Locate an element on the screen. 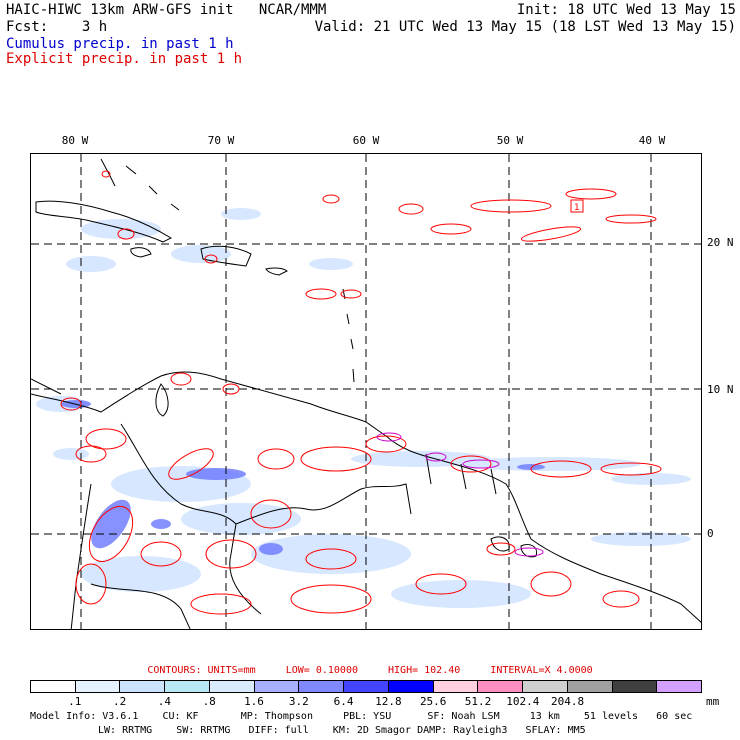 Image resolution: width=740 pixels, height=740 pixels. color-scale is located at coordinates (366, 686).